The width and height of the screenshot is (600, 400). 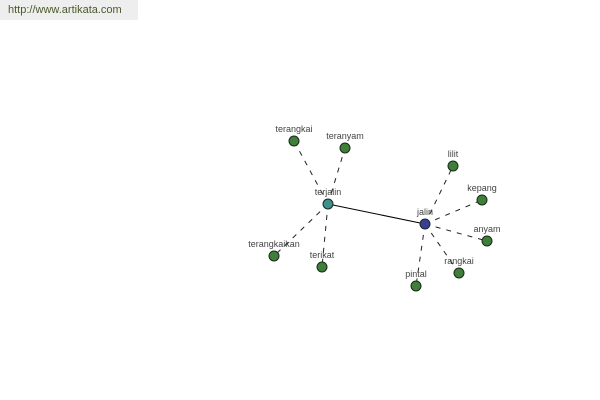 What do you see at coordinates (294, 141) in the screenshot?
I see `node-terangkai` at bounding box center [294, 141].